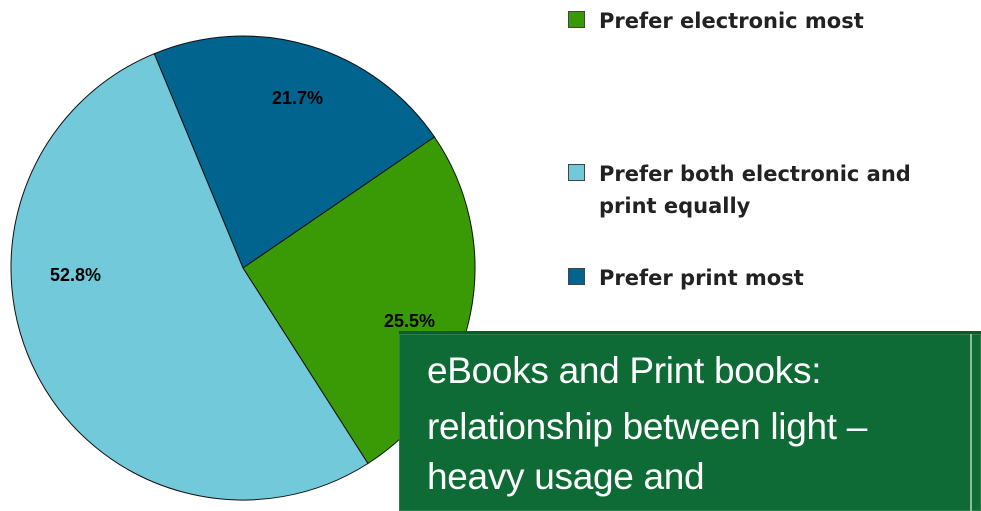 Image resolution: width=981 pixels, height=511 pixels. I want to click on legend-item-electronic: Prefer electronic most, so click(768, 21).